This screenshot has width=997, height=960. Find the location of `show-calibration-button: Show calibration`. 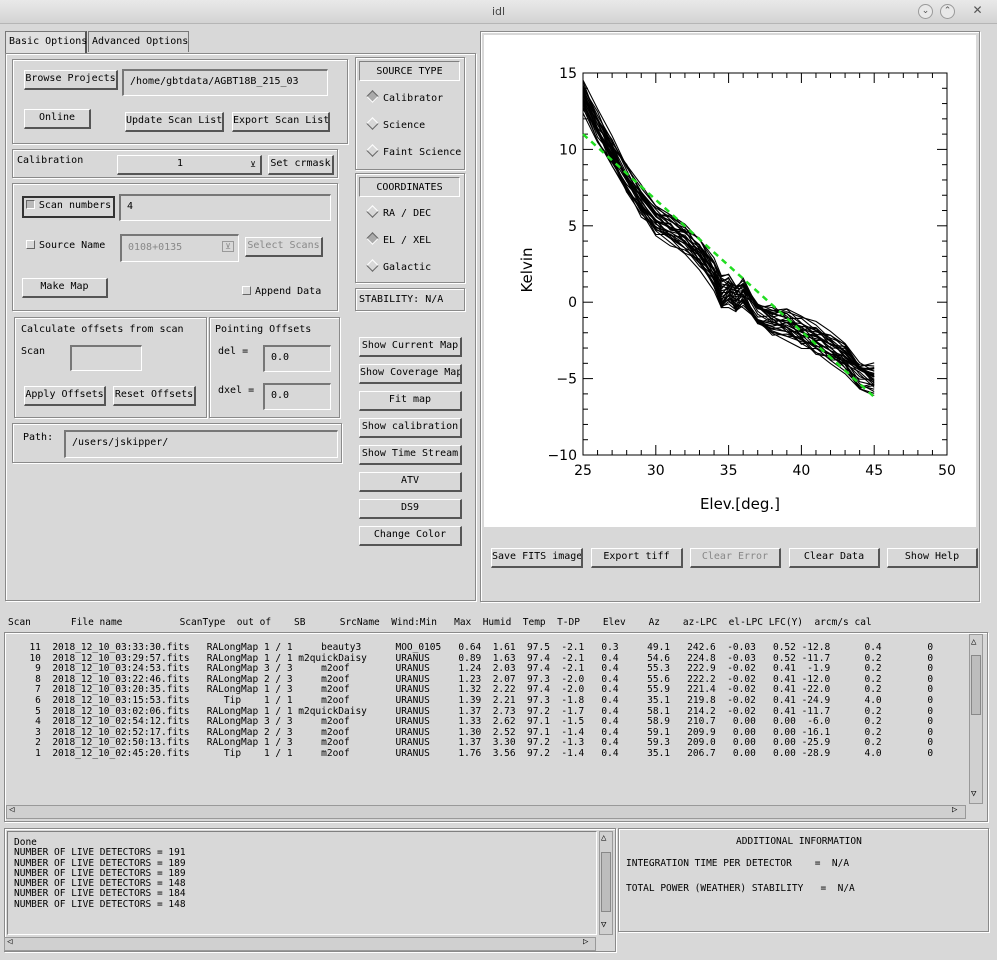

show-calibration-button: Show calibration is located at coordinates (410, 428).